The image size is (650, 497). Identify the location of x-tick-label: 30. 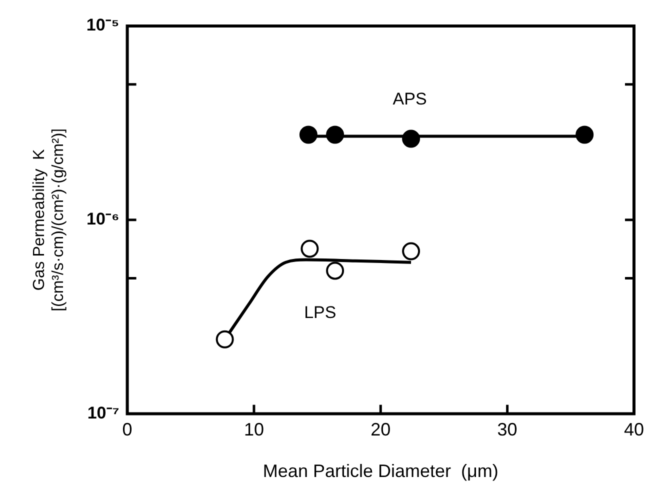
(507, 430).